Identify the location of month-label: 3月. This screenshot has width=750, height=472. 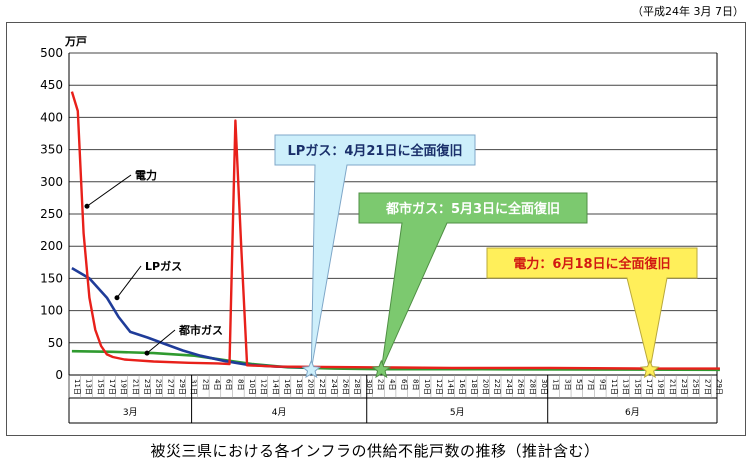
(130, 412).